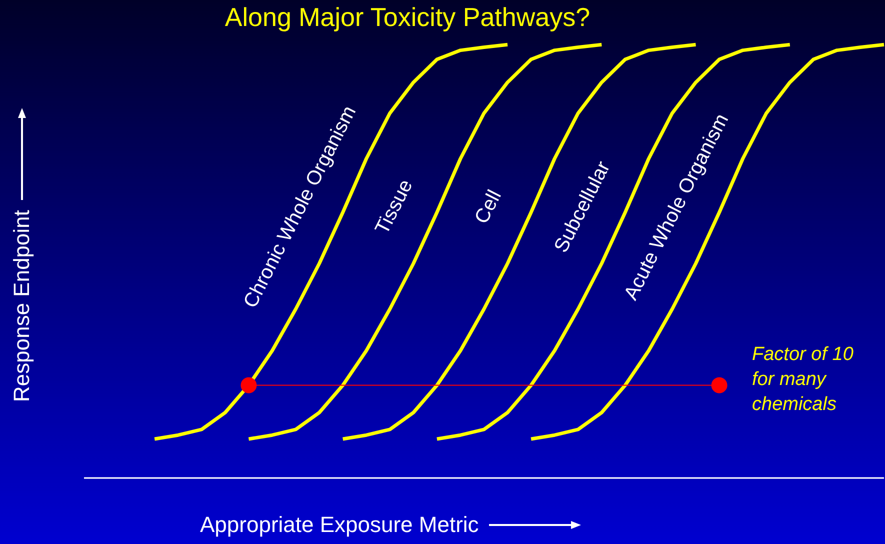  Describe the element at coordinates (803, 380) in the screenshot. I see `annotation: Factor of 10 for many chemicals` at that location.